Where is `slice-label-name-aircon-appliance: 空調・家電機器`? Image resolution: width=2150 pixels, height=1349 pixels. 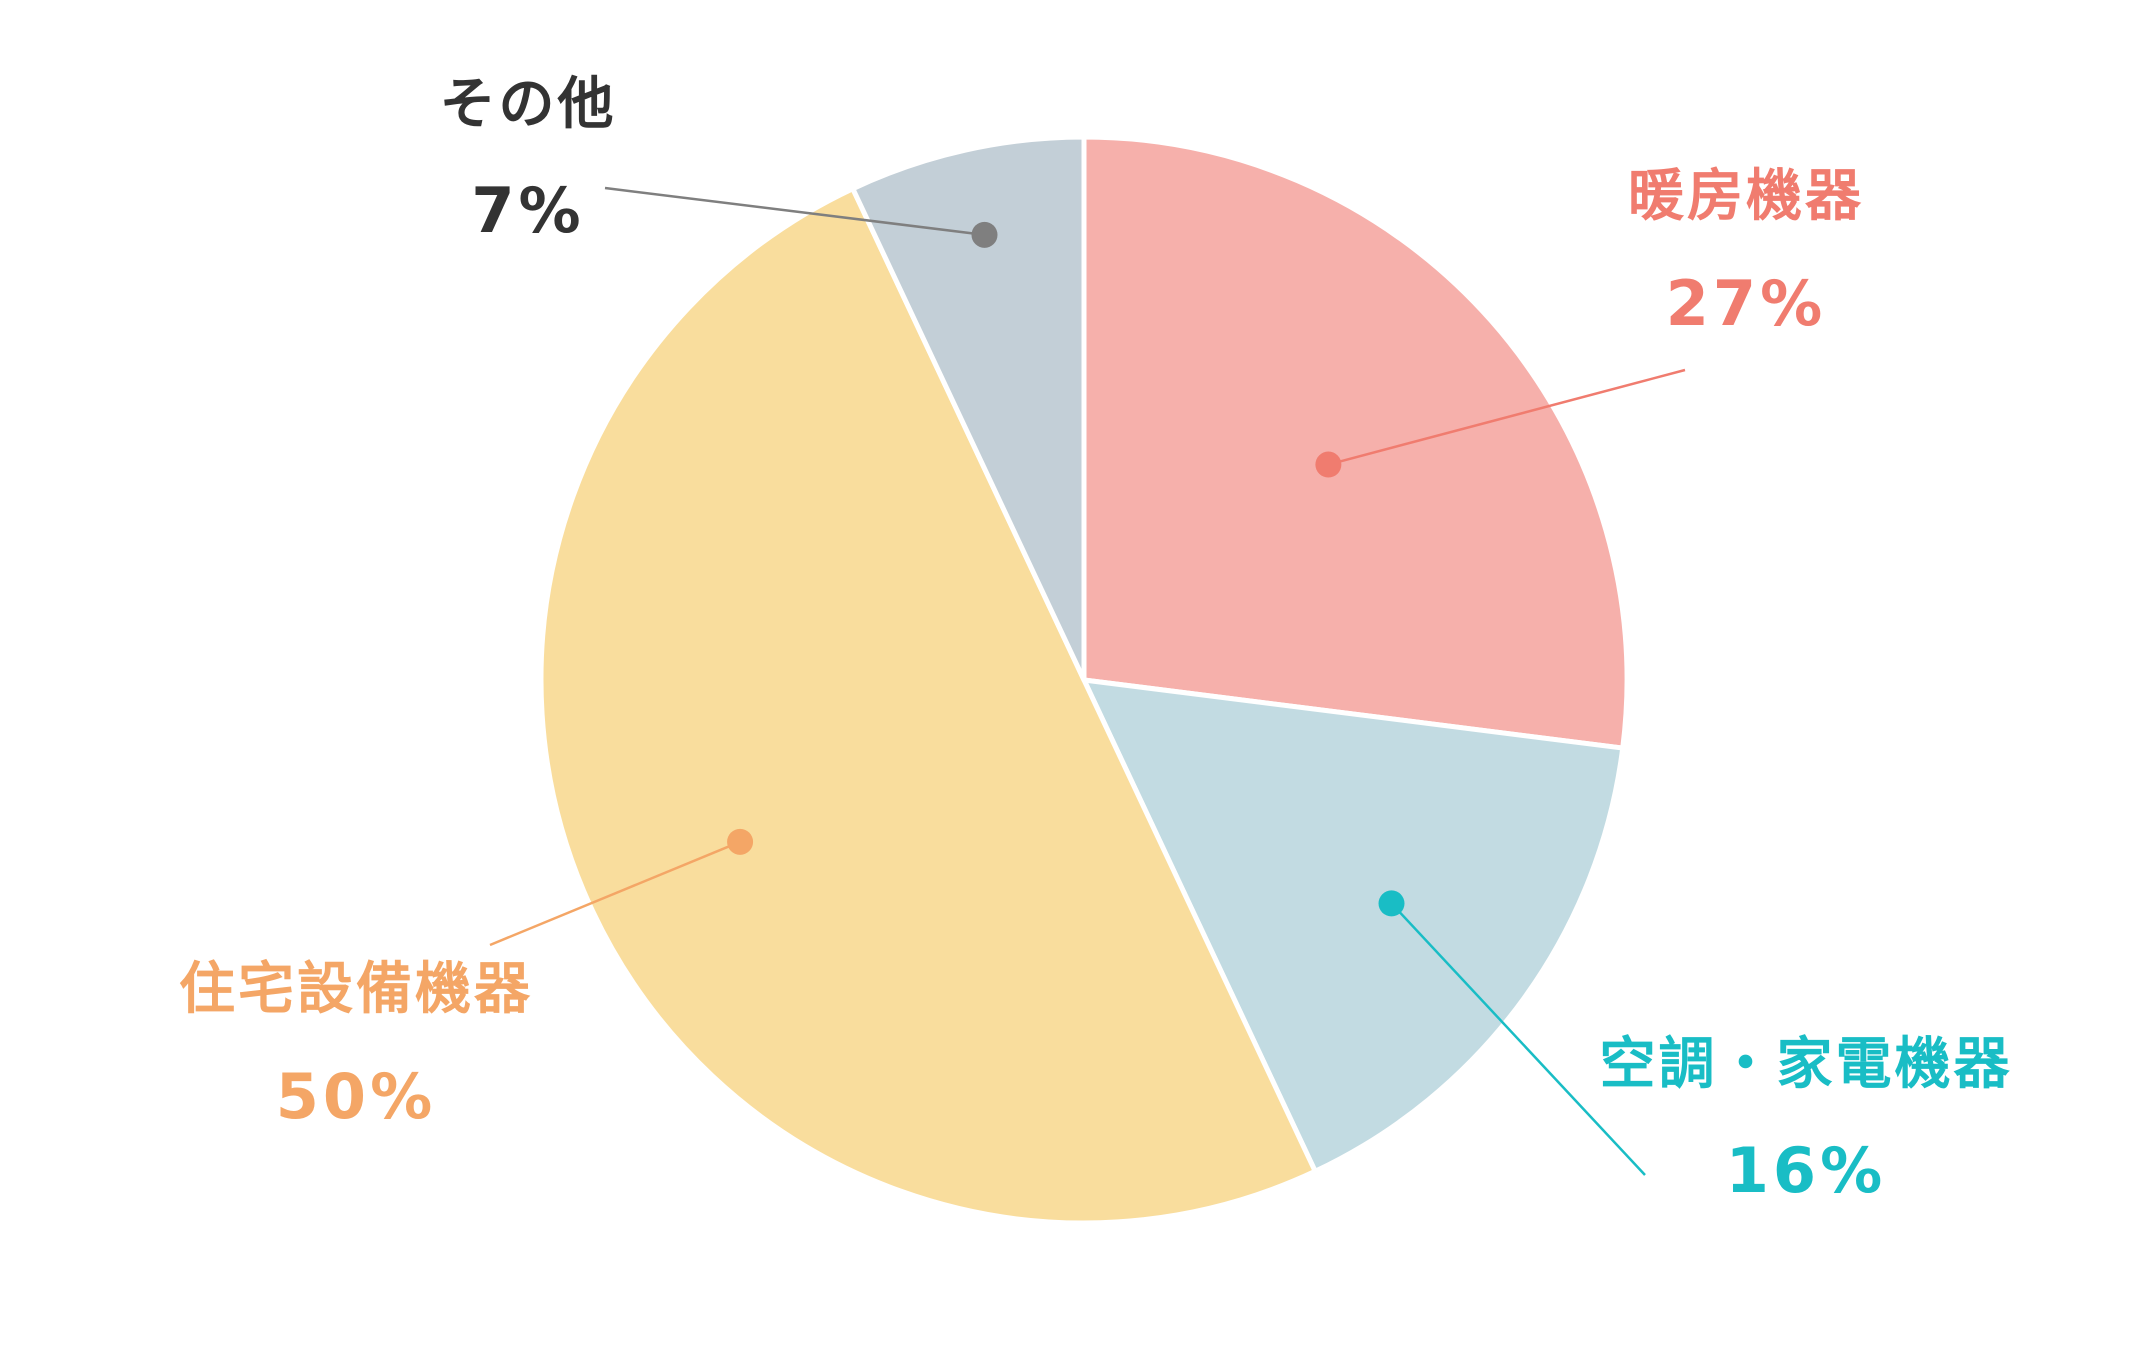
slice-label-name-aircon-appliance: 空調・家電機器 is located at coordinates (1806, 1064).